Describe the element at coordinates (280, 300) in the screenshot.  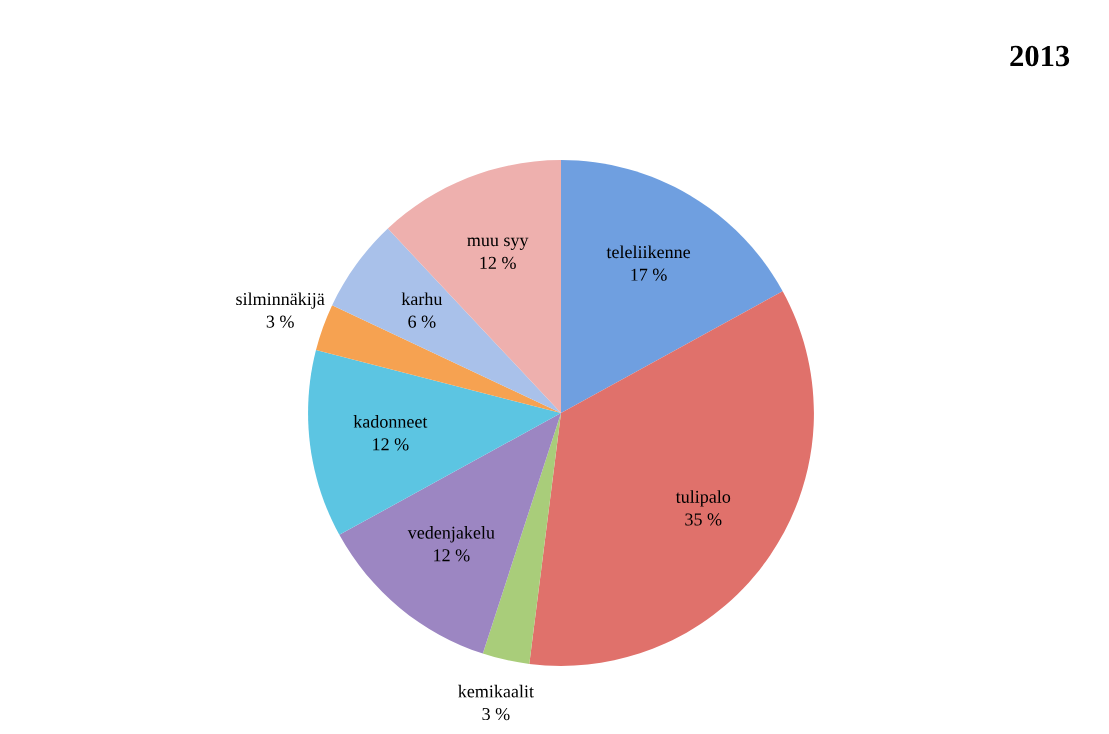
I see `slice-label: silminnäkijä` at that location.